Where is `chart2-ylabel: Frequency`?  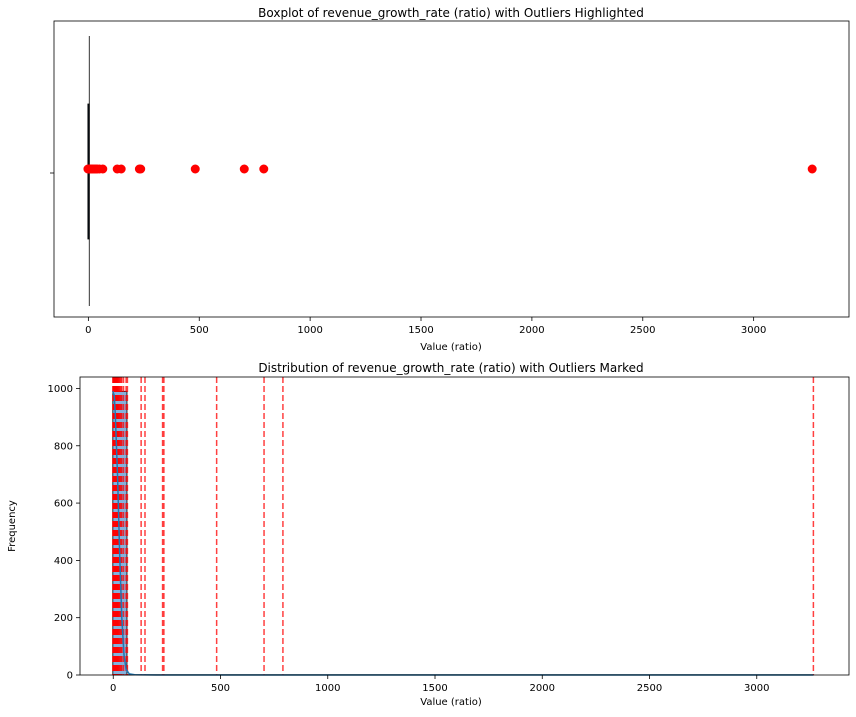
chart2-ylabel: Frequency is located at coordinates (12, 526).